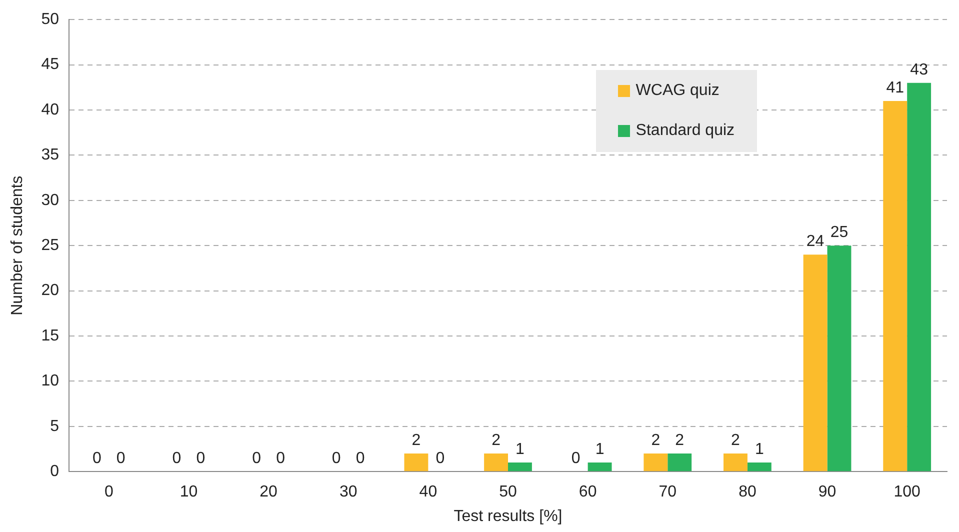 This screenshot has width=959, height=532. I want to click on x-tick-label: 80, so click(747, 492).